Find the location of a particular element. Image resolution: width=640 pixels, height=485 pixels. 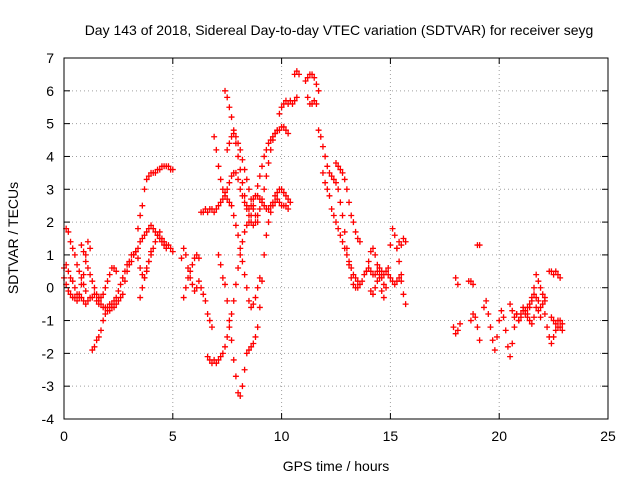

y-tick-label: 0 is located at coordinates (50, 288).